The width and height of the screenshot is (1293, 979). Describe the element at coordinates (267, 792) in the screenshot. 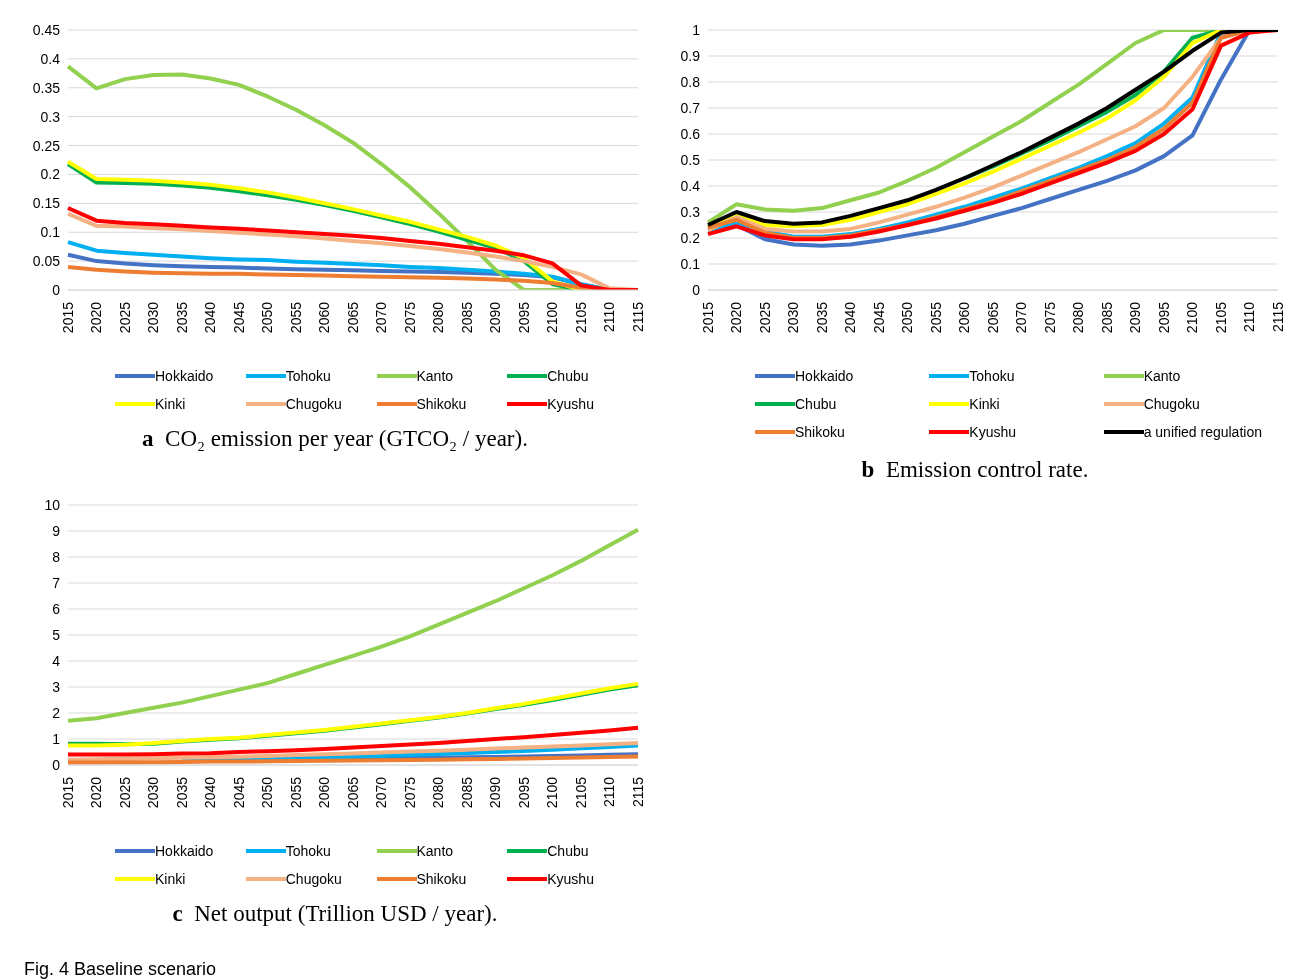

I see `x-tick-label: 2050` at that location.